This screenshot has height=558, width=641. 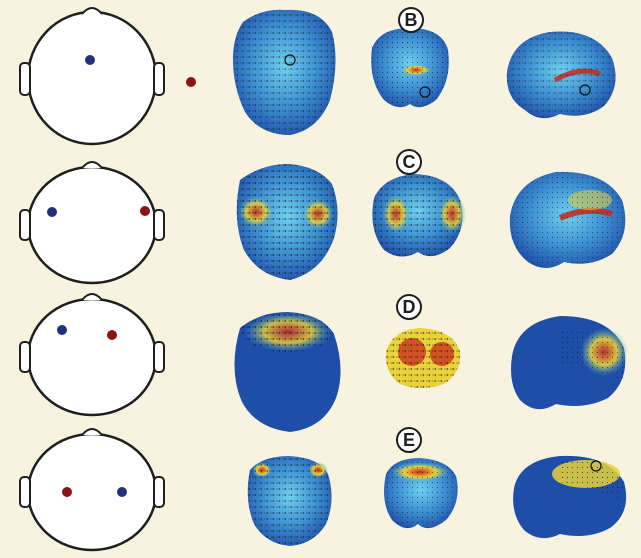 I want to click on brain-coronal-d, so click(x=423, y=358).